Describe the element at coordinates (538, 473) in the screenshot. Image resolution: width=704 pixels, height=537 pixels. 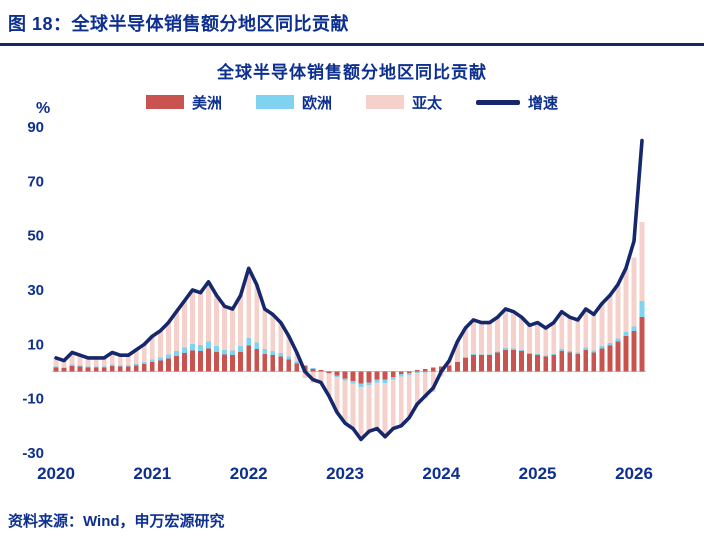
I see `x-axis-year-label: 2025` at that location.